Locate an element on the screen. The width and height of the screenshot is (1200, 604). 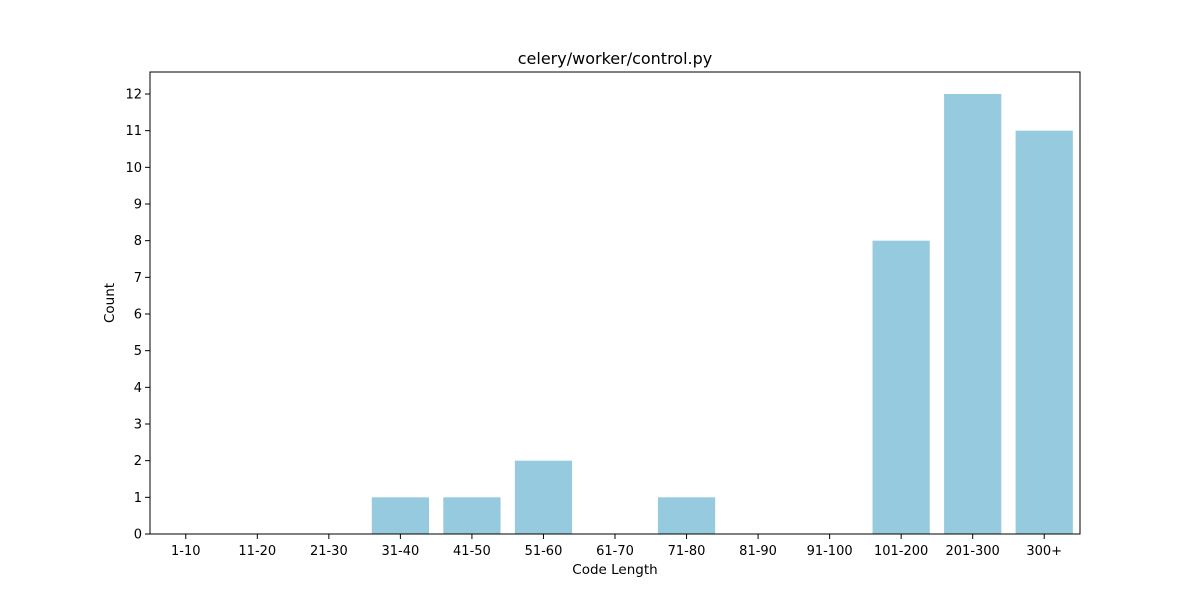
x-tick-label: 91-100 is located at coordinates (830, 551).